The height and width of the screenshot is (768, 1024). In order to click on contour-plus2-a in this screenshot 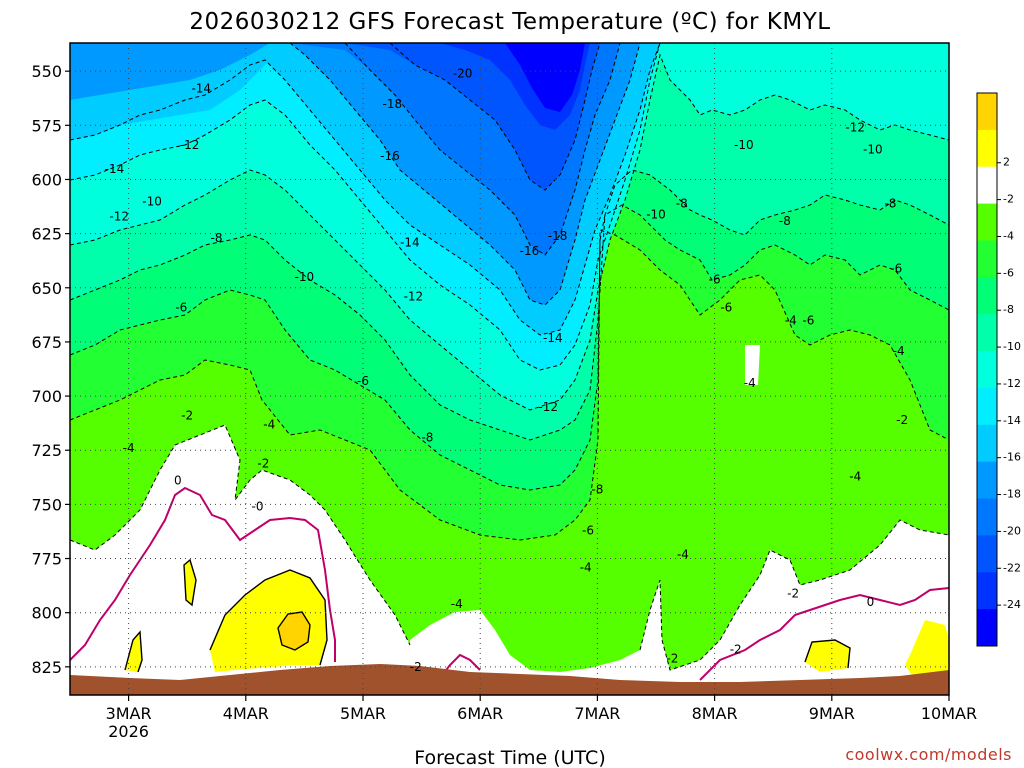, I will do `click(268, 617)`.